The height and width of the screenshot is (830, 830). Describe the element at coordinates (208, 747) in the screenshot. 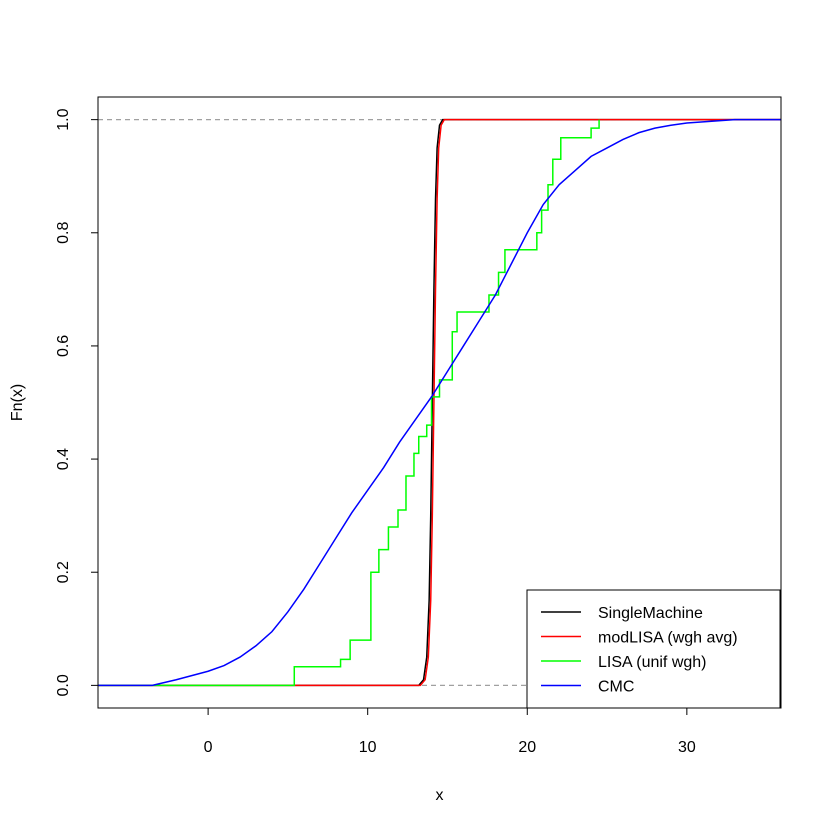

I see `x-tick-label: 0` at that location.